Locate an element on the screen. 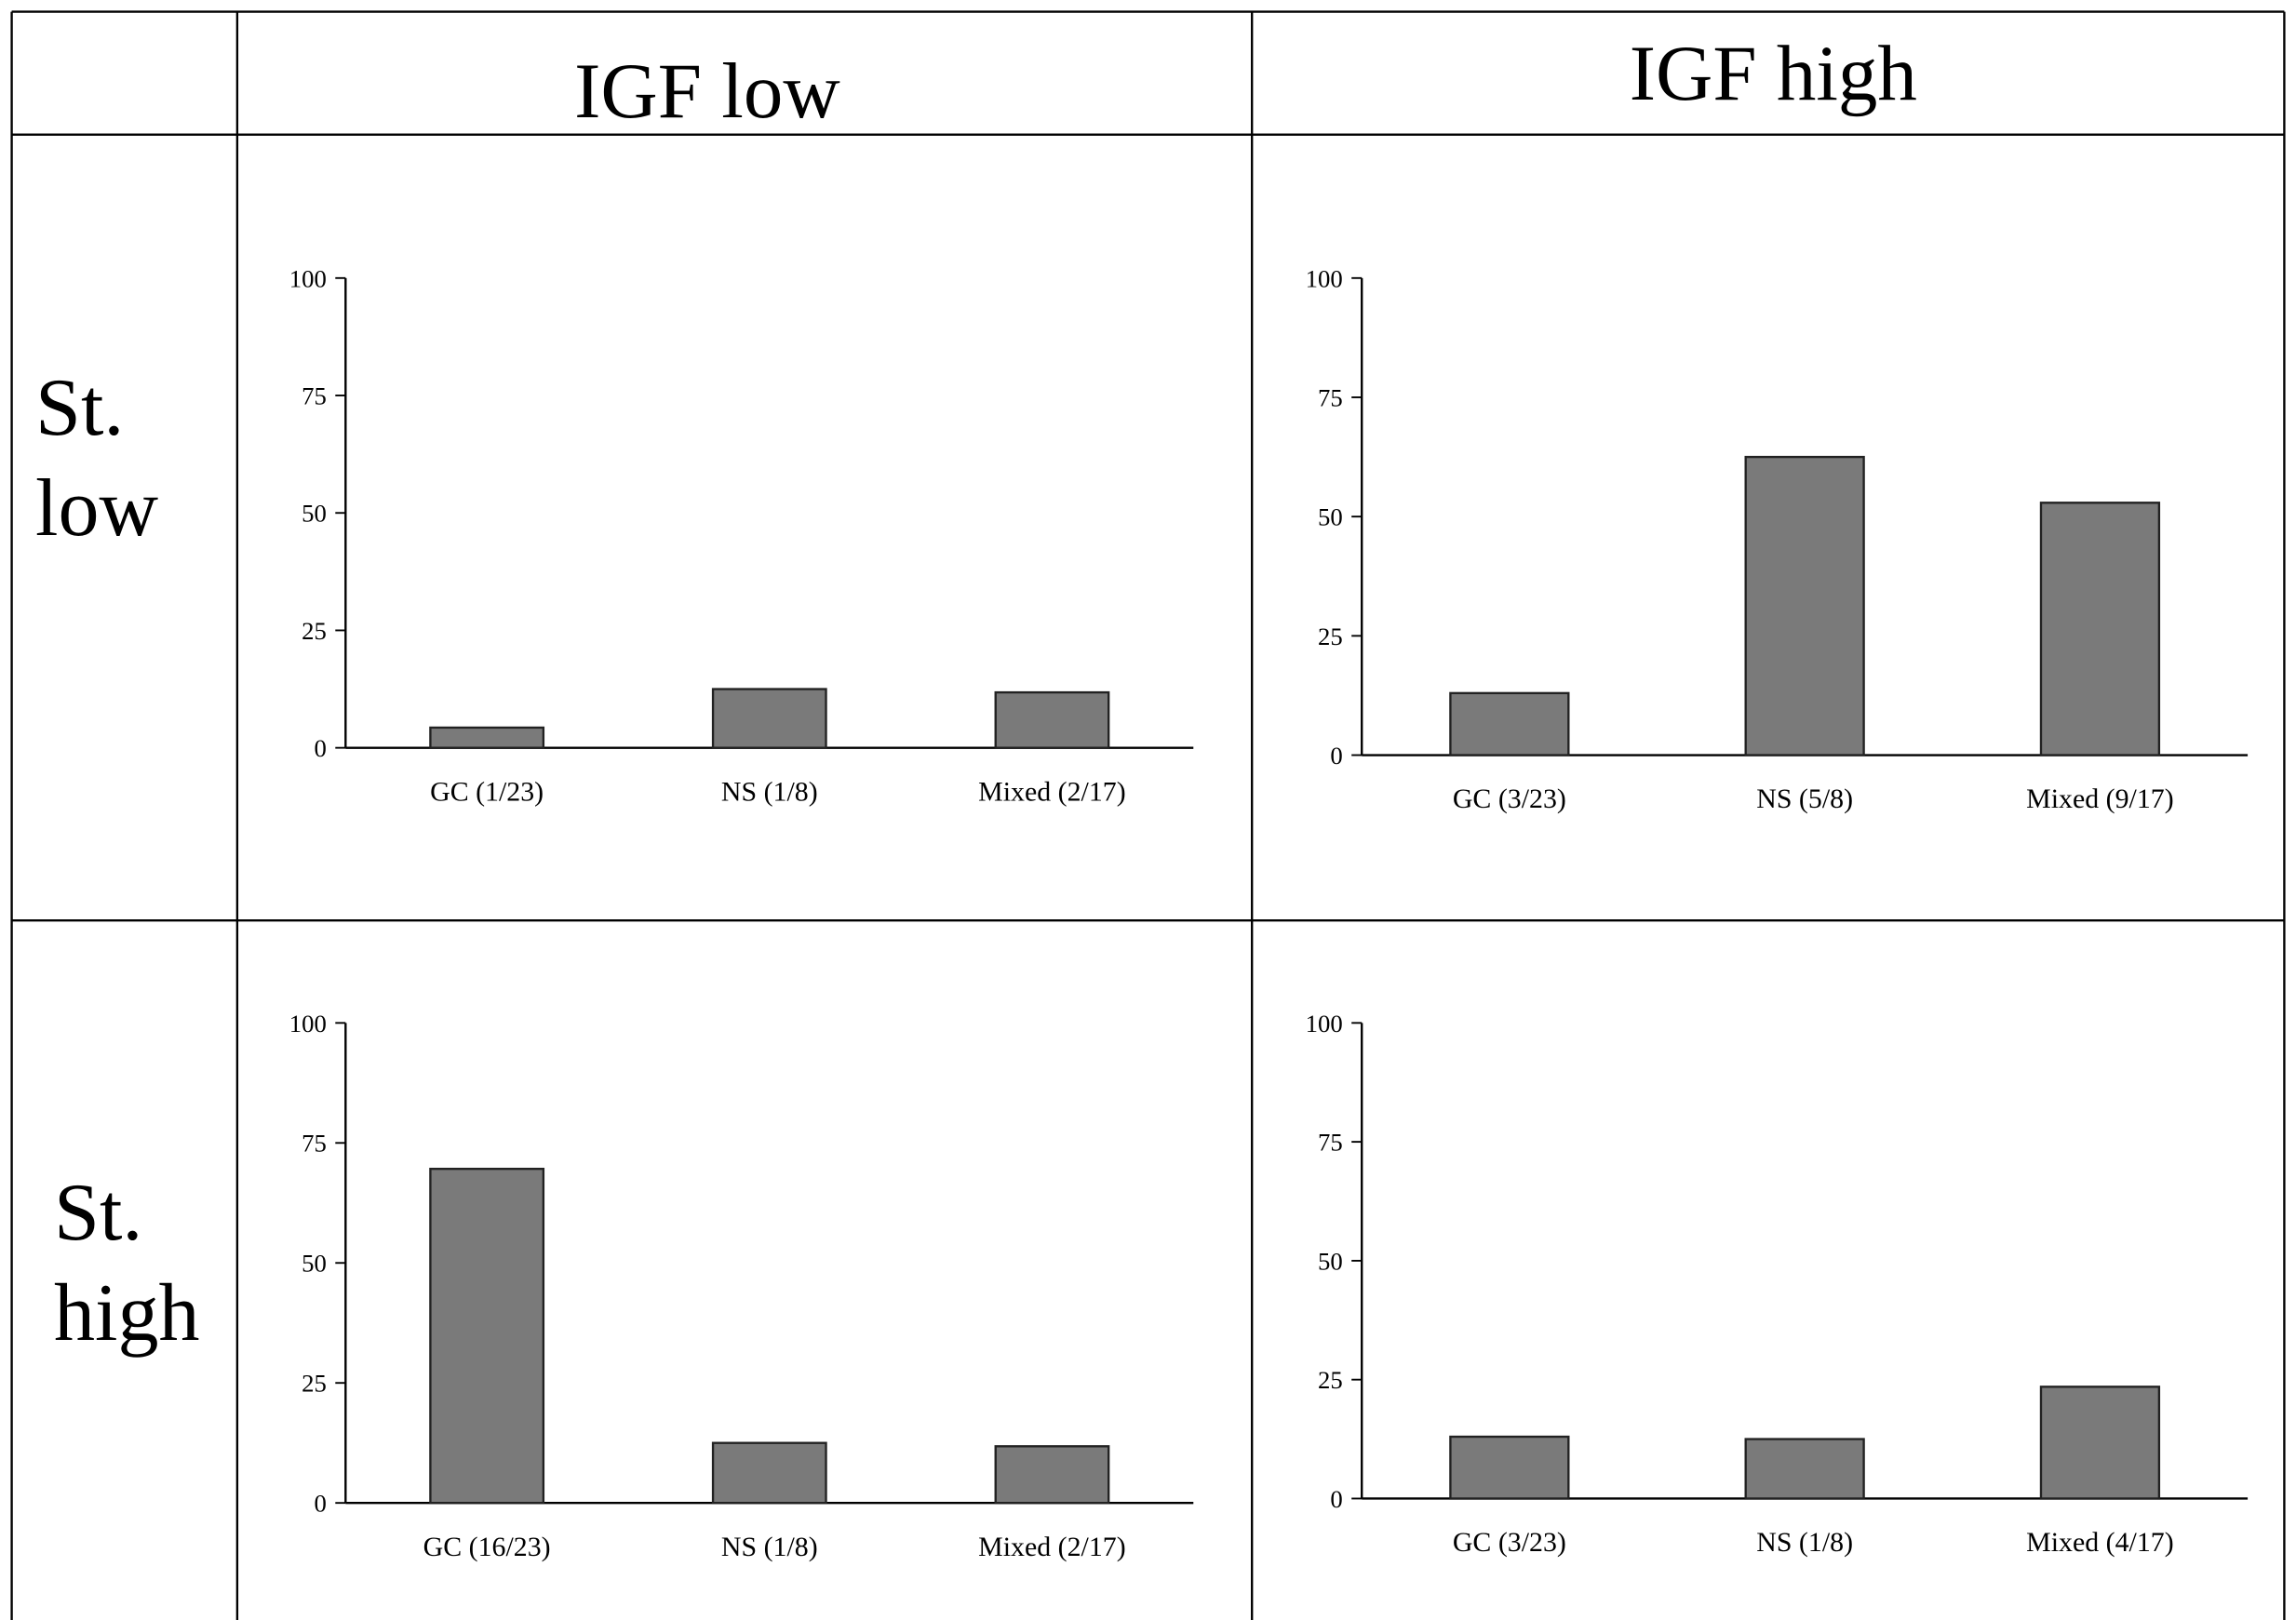  x-tick-label: GC (1/23) is located at coordinates (487, 791).